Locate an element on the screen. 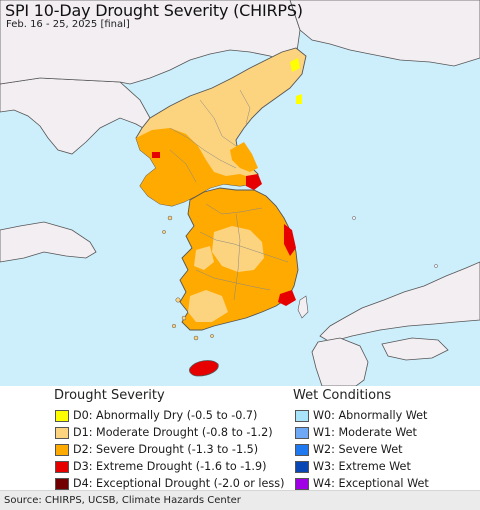  sk-moderate-west is located at coordinates (204, 258).